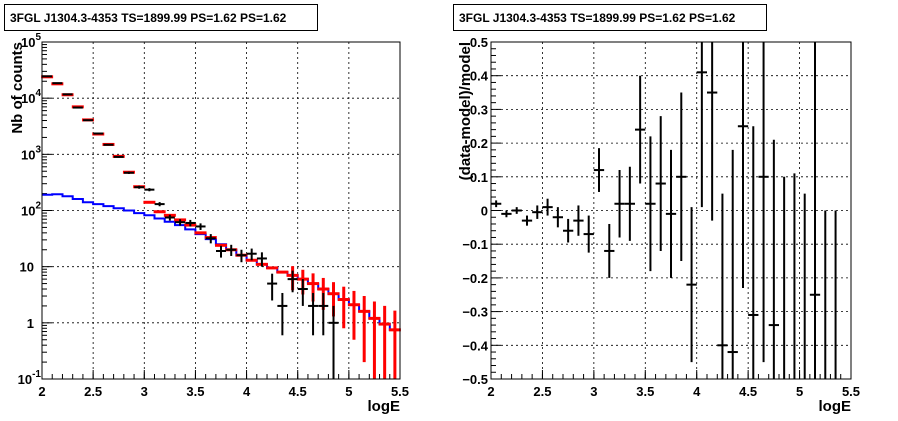 The image size is (898, 421). I want to click on y-tick-label: −0.2, so click(475, 278).